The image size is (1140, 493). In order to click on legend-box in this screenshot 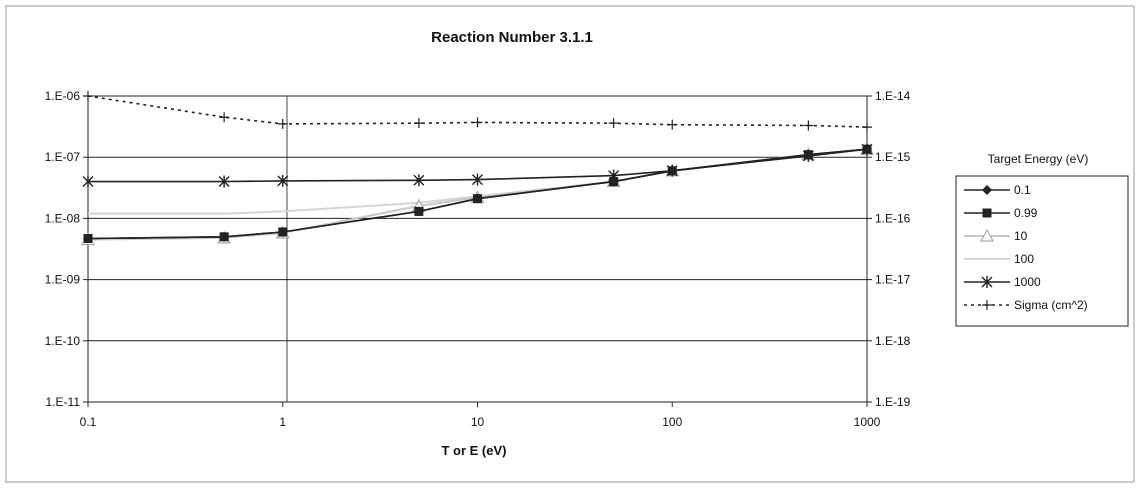, I will do `click(1042, 251)`.